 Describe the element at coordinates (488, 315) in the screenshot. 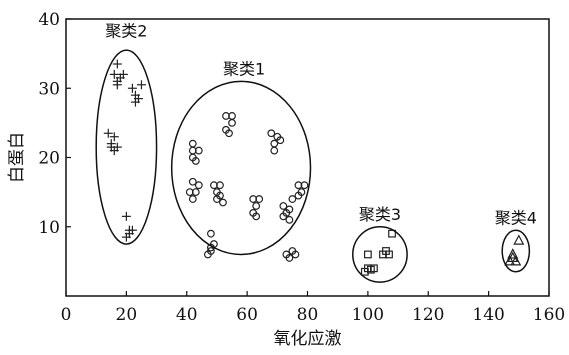

I see `x-tick-label: 140` at that location.